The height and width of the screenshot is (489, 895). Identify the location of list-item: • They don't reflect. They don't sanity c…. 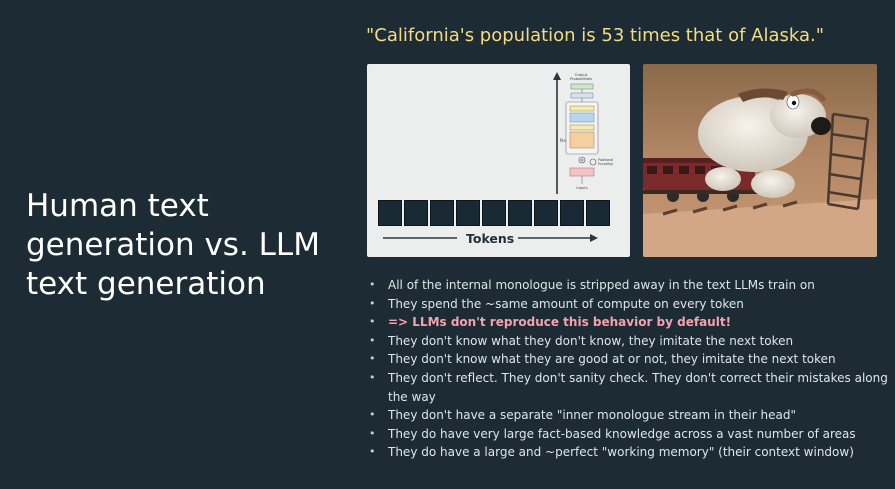
(628, 387).